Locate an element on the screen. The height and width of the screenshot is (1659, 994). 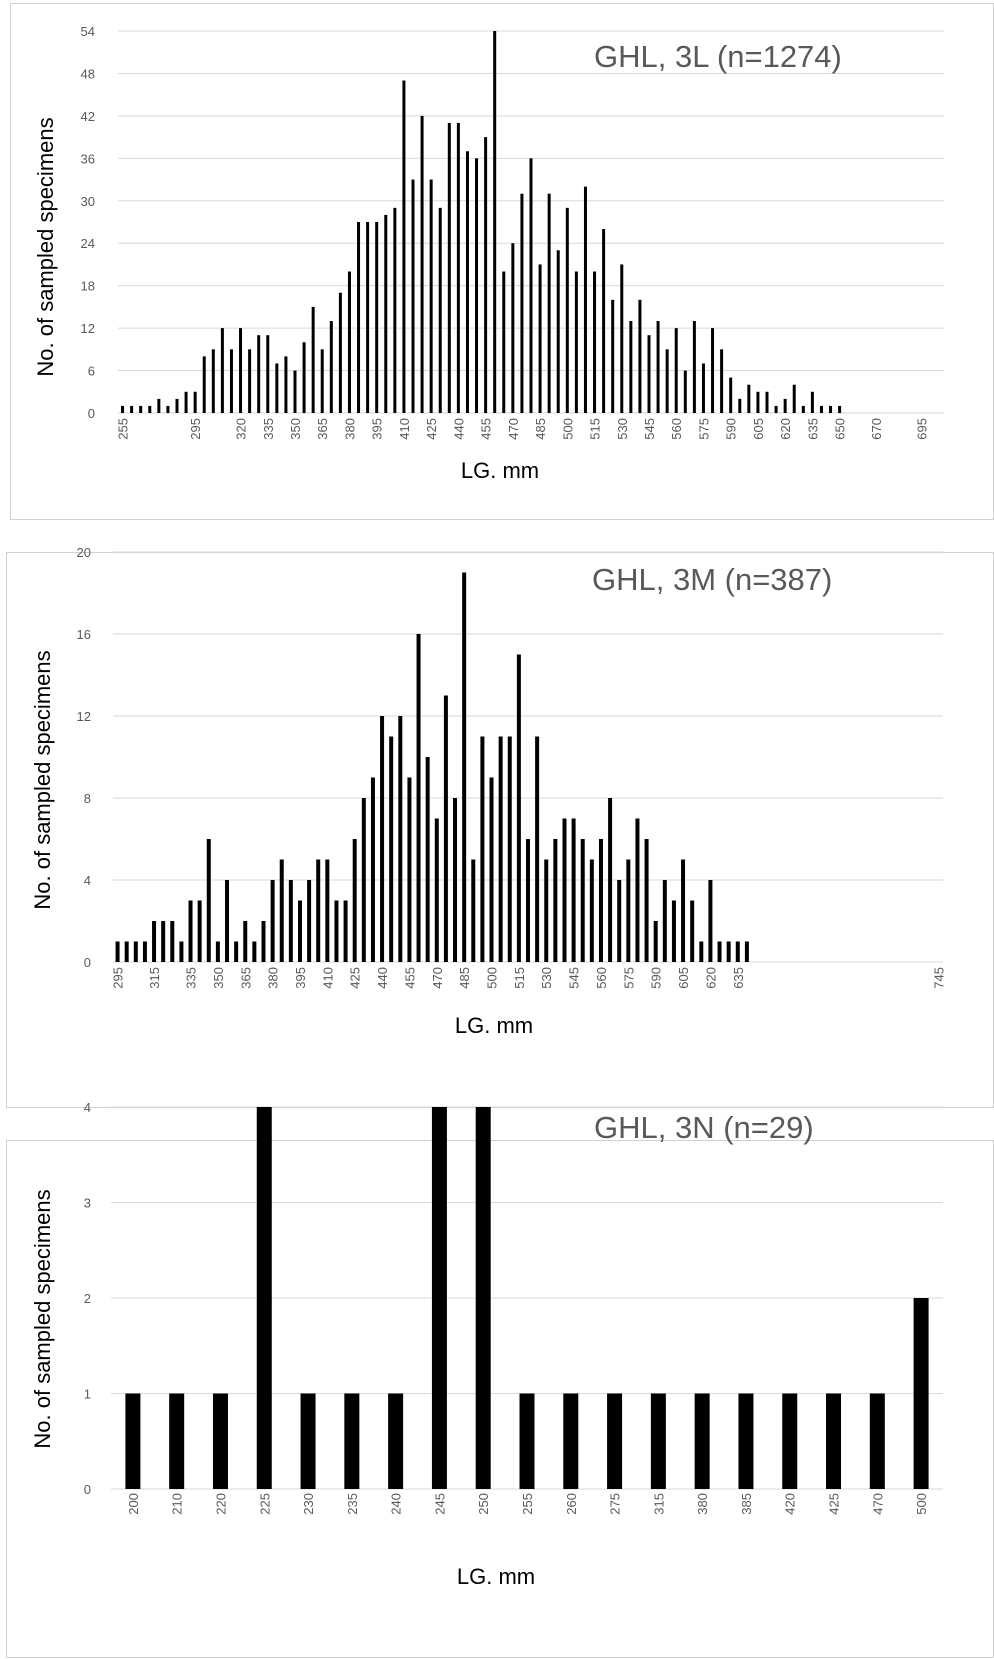
x-tick-label: 605 is located at coordinates (683, 978).